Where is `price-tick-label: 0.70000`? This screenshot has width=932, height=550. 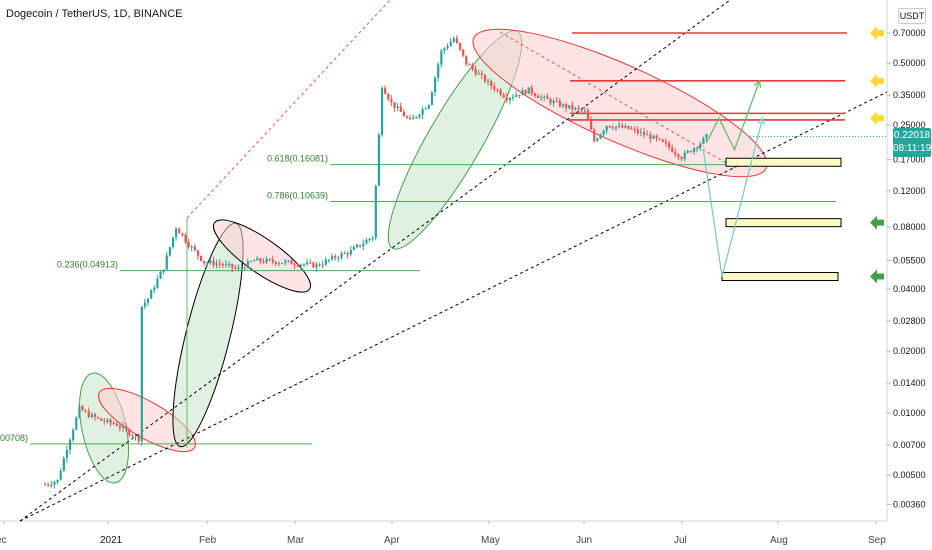 price-tick-label: 0.70000 is located at coordinates (909, 33).